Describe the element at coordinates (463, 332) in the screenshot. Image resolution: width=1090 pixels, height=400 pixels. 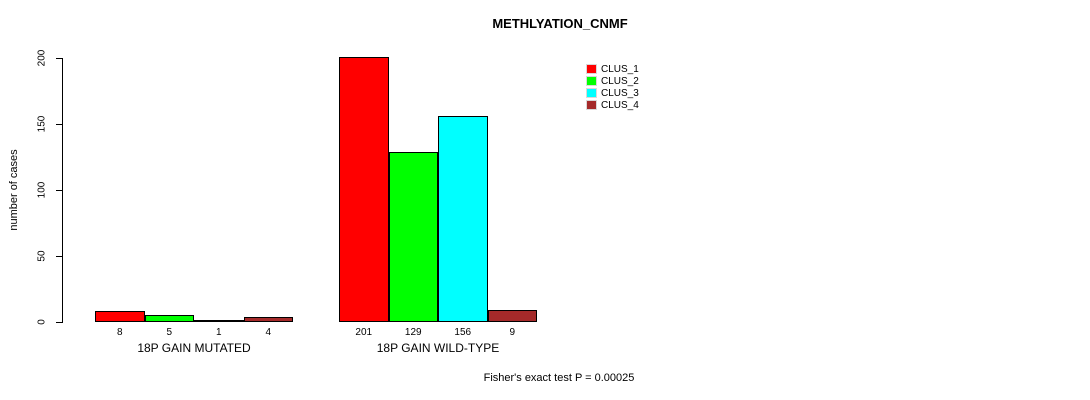
I see `bar-value-label: 156` at that location.